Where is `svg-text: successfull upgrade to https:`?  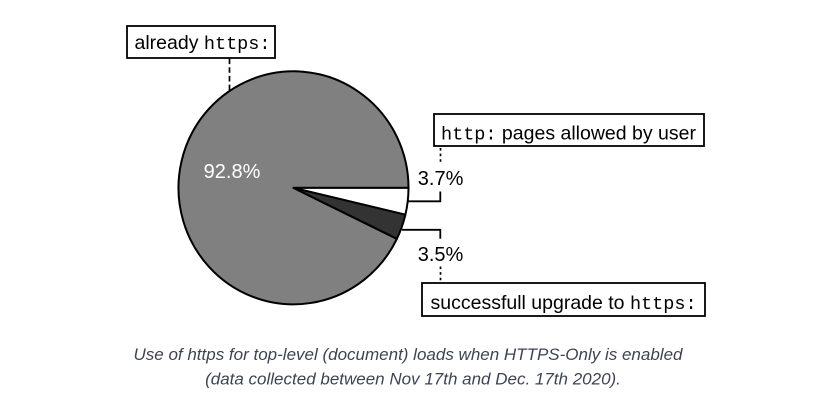 svg-text: successfull upgrade to https: is located at coordinates (564, 303).